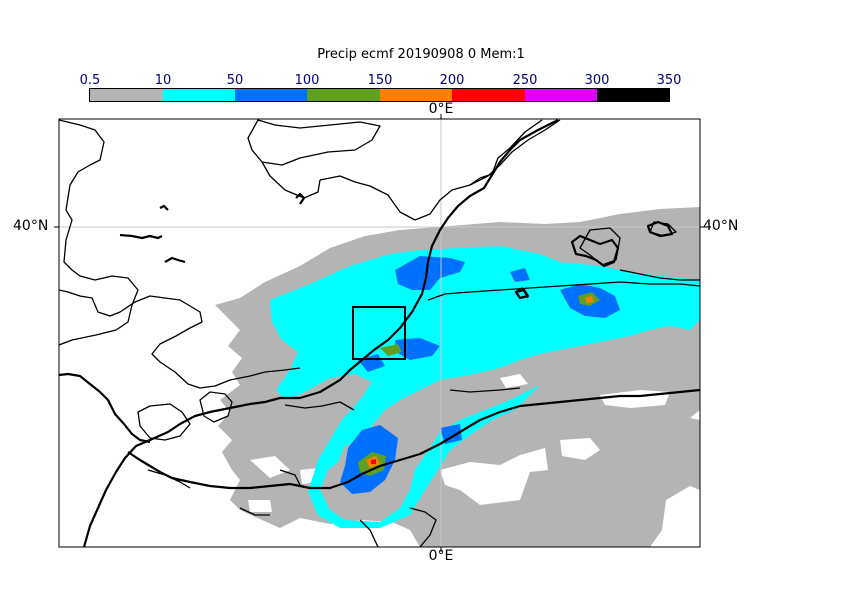  Describe the element at coordinates (235, 80) in the screenshot. I see `colorbar-tick-label: 50` at that location.